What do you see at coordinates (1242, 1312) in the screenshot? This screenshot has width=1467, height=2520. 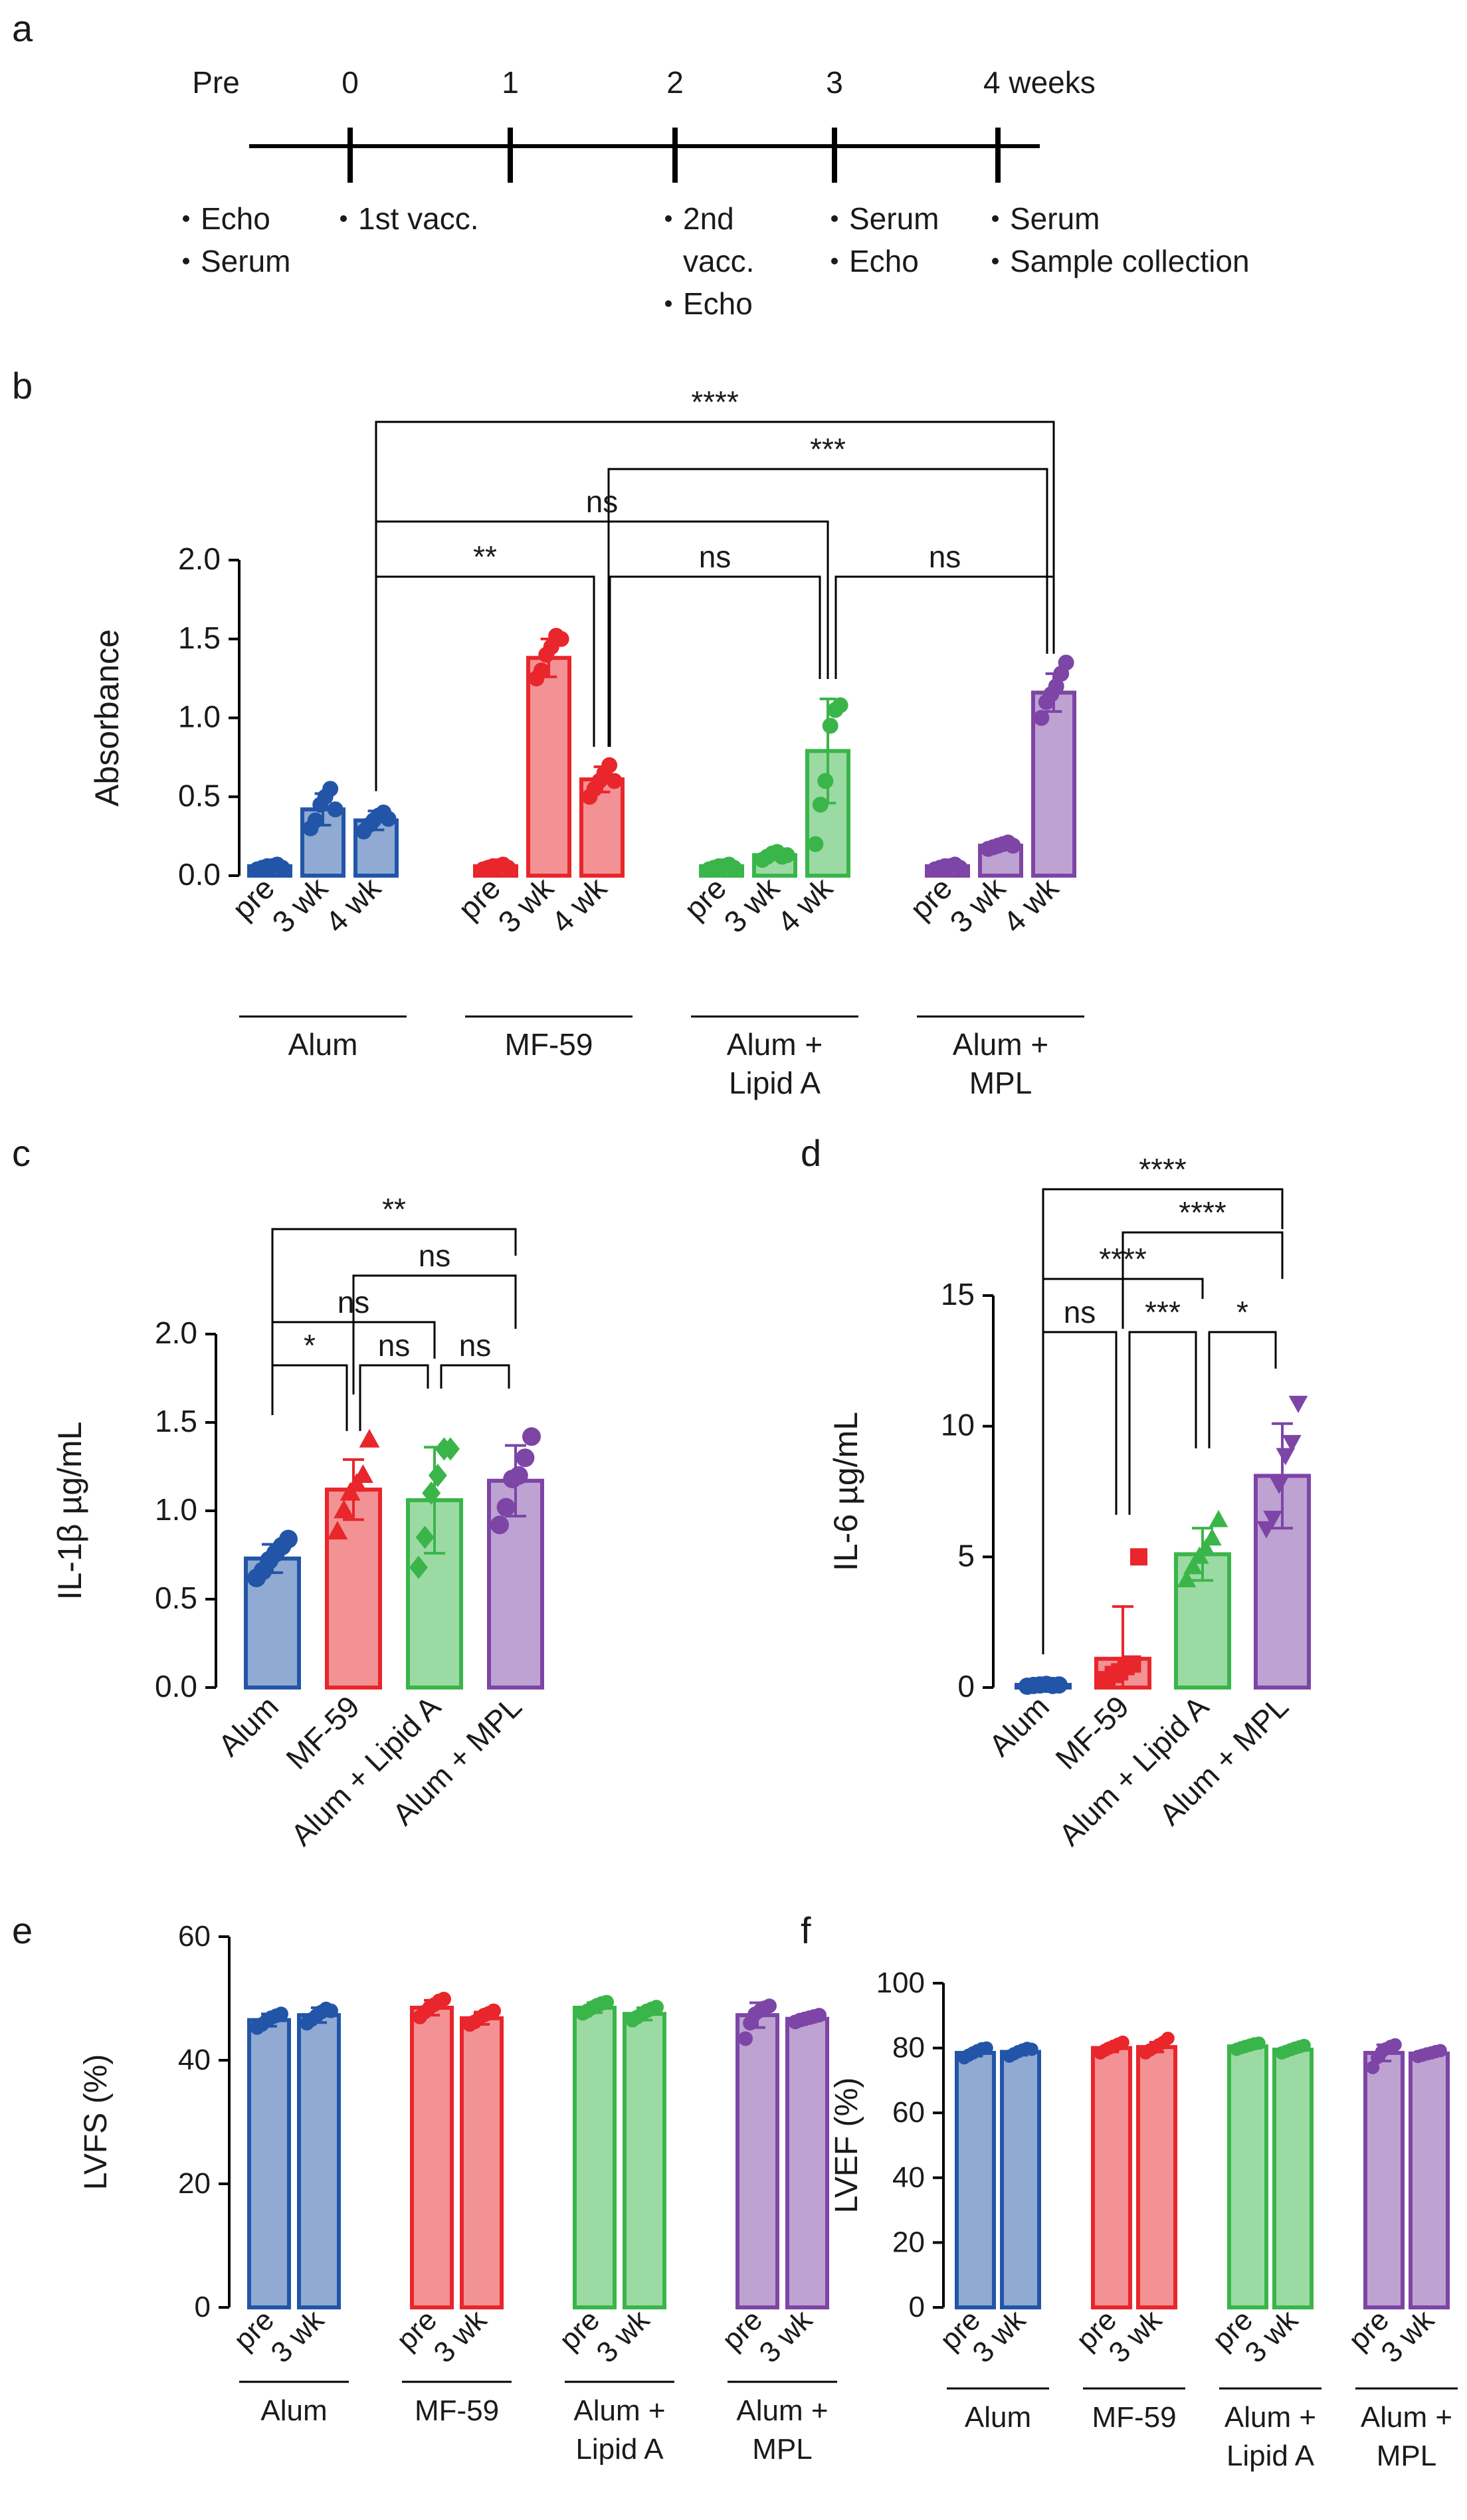 I see `significance-label: *` at bounding box center [1242, 1312].